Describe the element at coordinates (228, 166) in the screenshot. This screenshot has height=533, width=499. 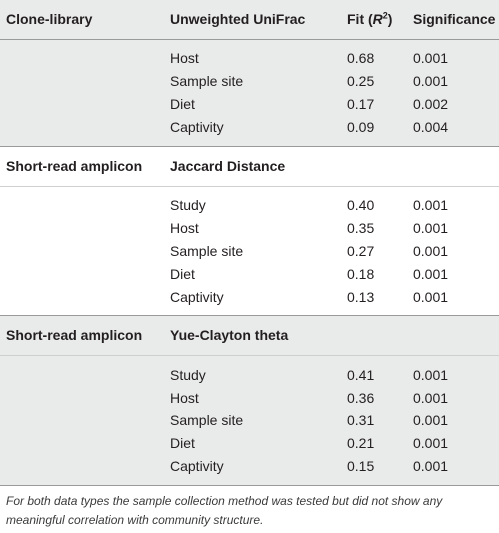
I see `section-metric: Jaccard Distance` at that location.